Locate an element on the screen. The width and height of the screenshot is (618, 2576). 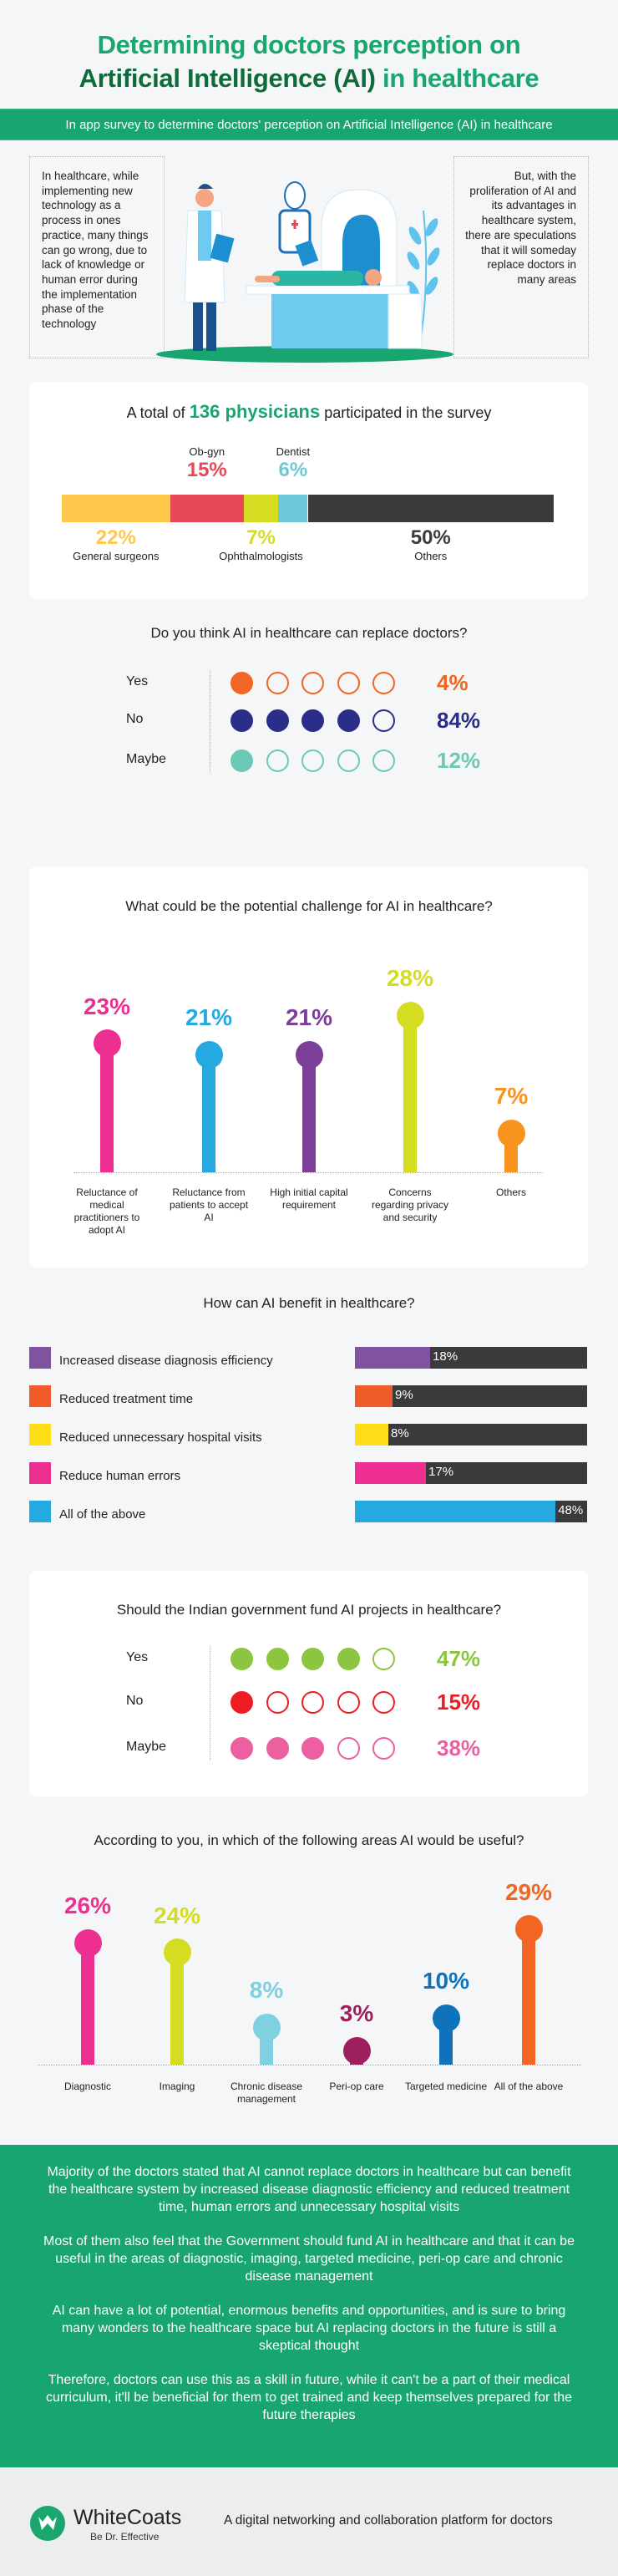
benefit-pct: 9% is located at coordinates (404, 1395).